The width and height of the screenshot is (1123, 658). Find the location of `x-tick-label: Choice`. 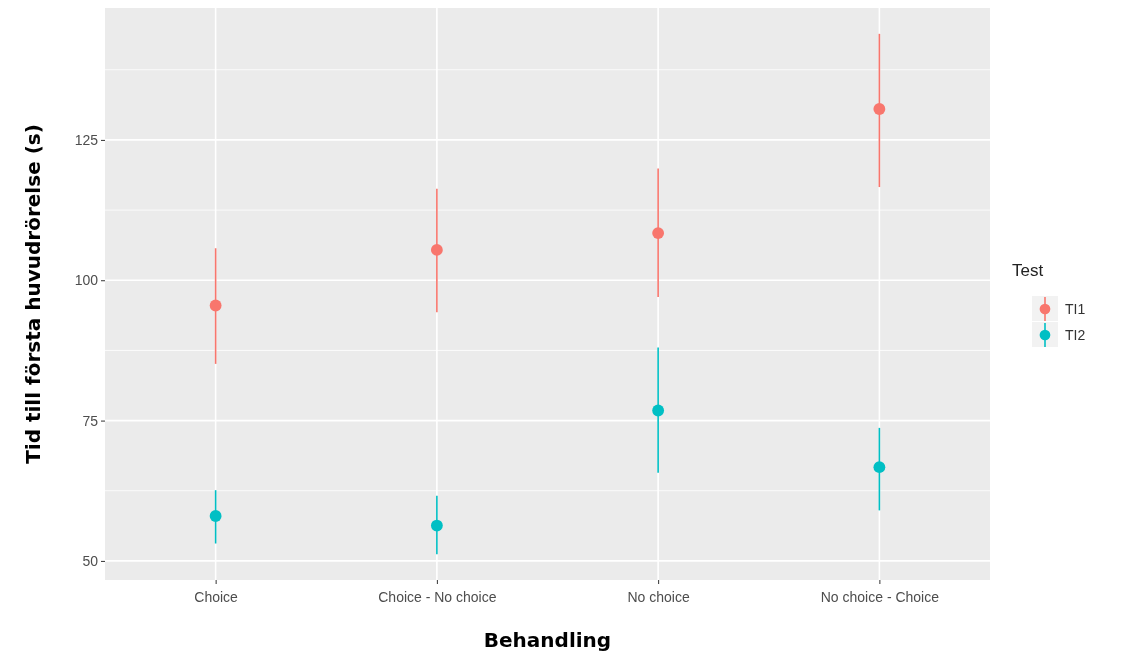

x-tick-label: Choice is located at coordinates (216, 597).